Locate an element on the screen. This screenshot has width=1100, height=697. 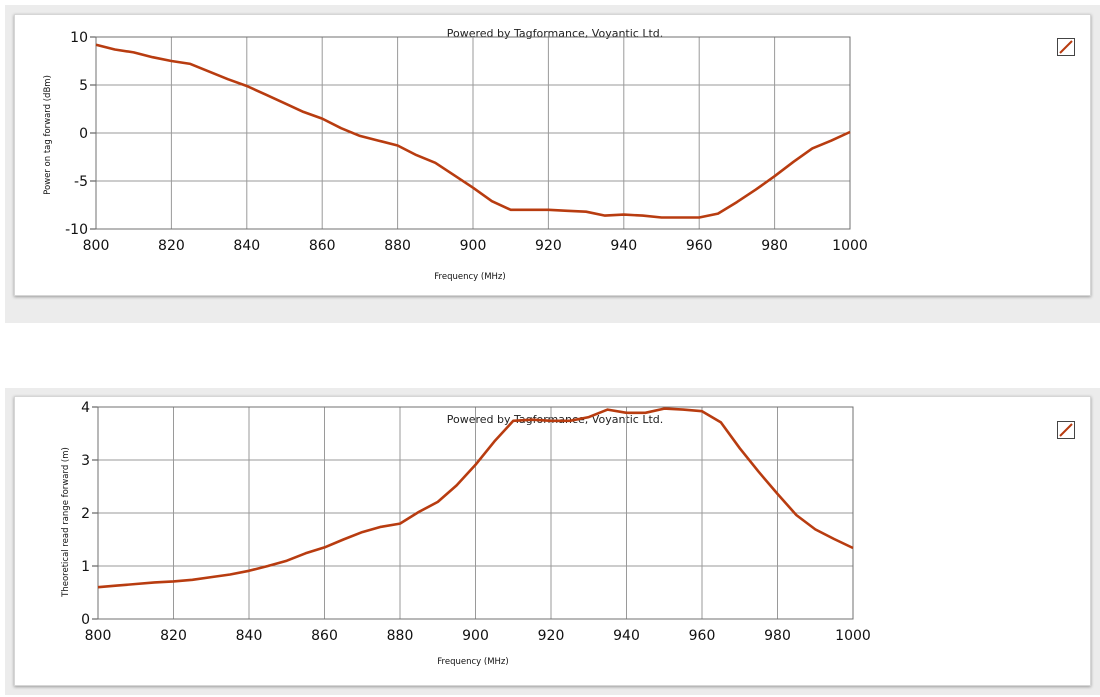
y-tick-label: 1 is located at coordinates (85, 567).